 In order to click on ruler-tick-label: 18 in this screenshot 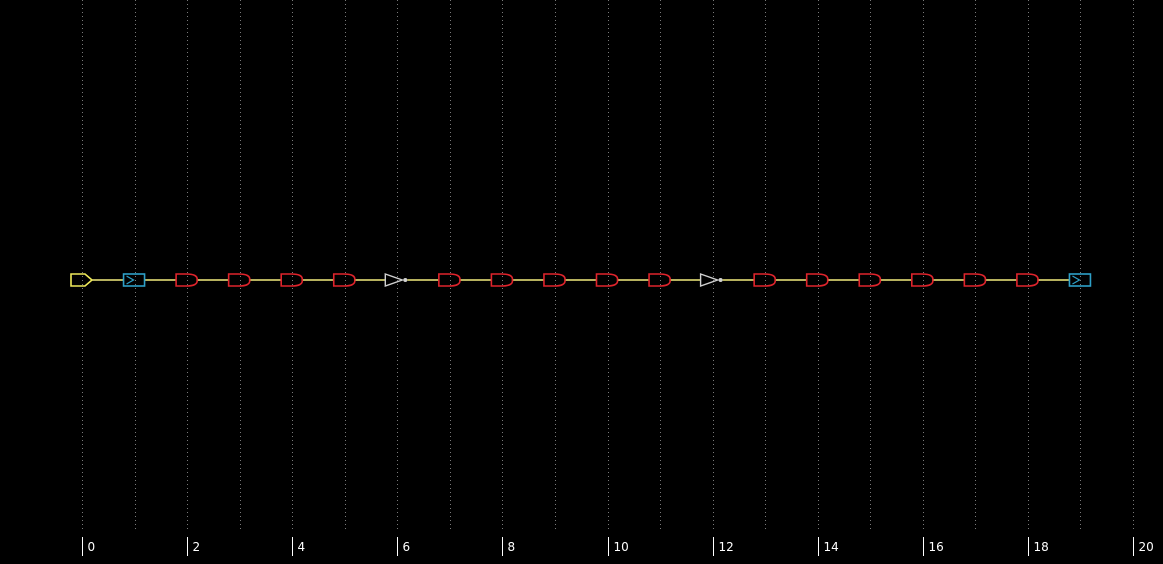, I will do `click(1041, 547)`.